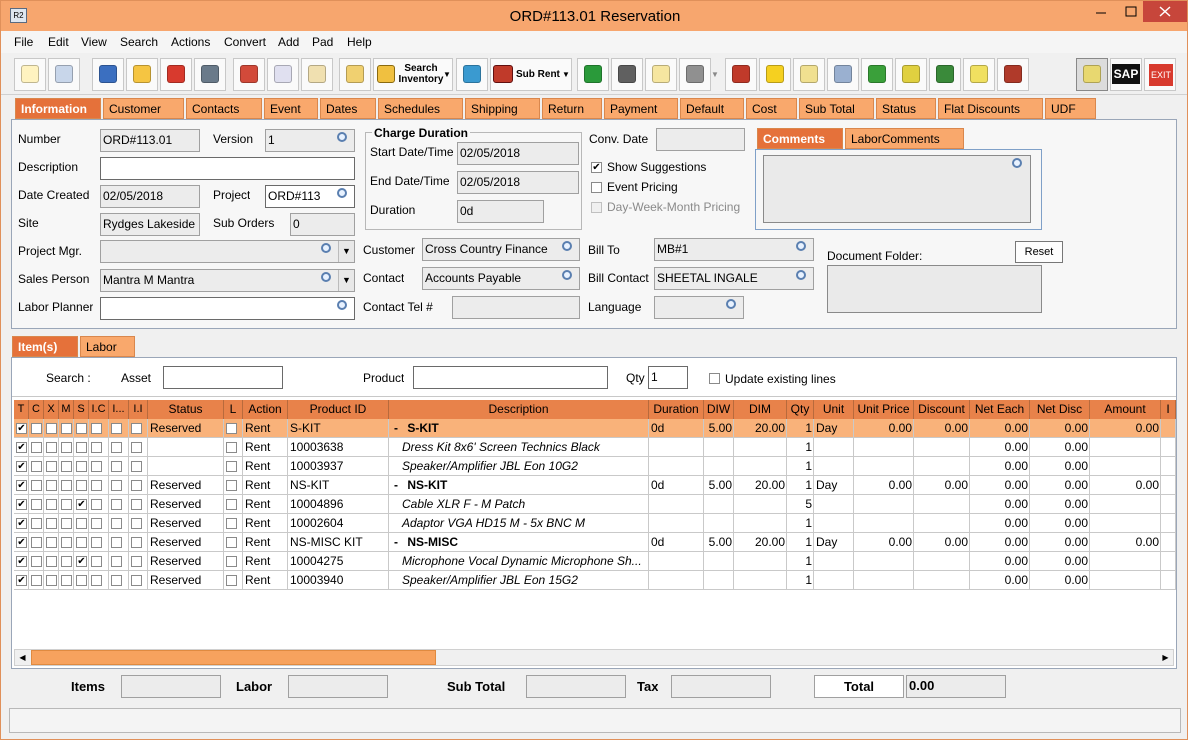 This screenshot has width=1188, height=740. I want to click on input-box: 1, so click(310, 140).